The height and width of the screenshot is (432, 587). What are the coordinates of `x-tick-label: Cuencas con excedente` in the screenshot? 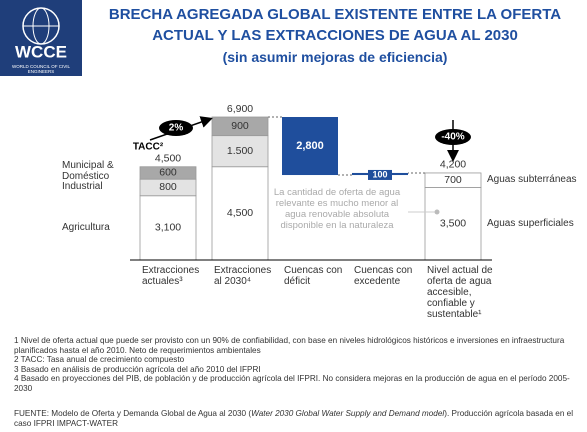 It's located at (383, 276).